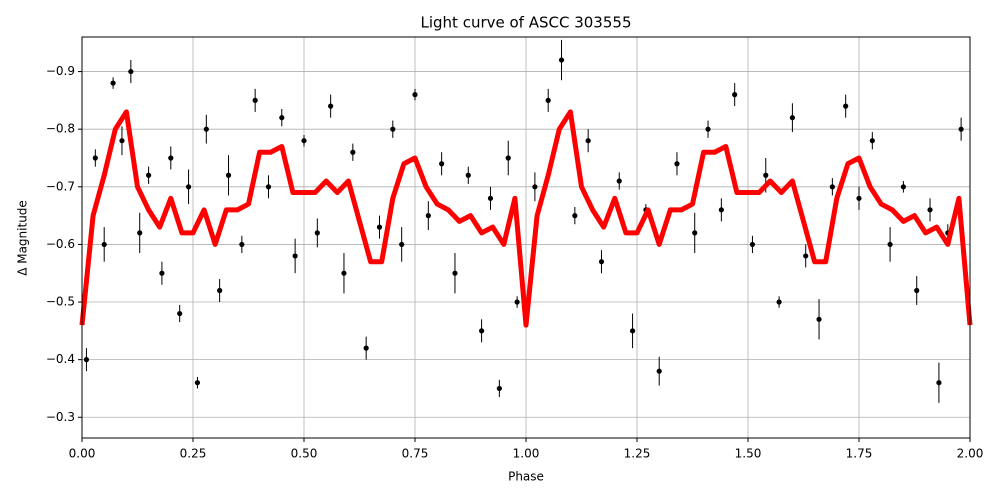  What do you see at coordinates (60, 244) in the screenshot?
I see `y-tick-label: −0.6` at bounding box center [60, 244].